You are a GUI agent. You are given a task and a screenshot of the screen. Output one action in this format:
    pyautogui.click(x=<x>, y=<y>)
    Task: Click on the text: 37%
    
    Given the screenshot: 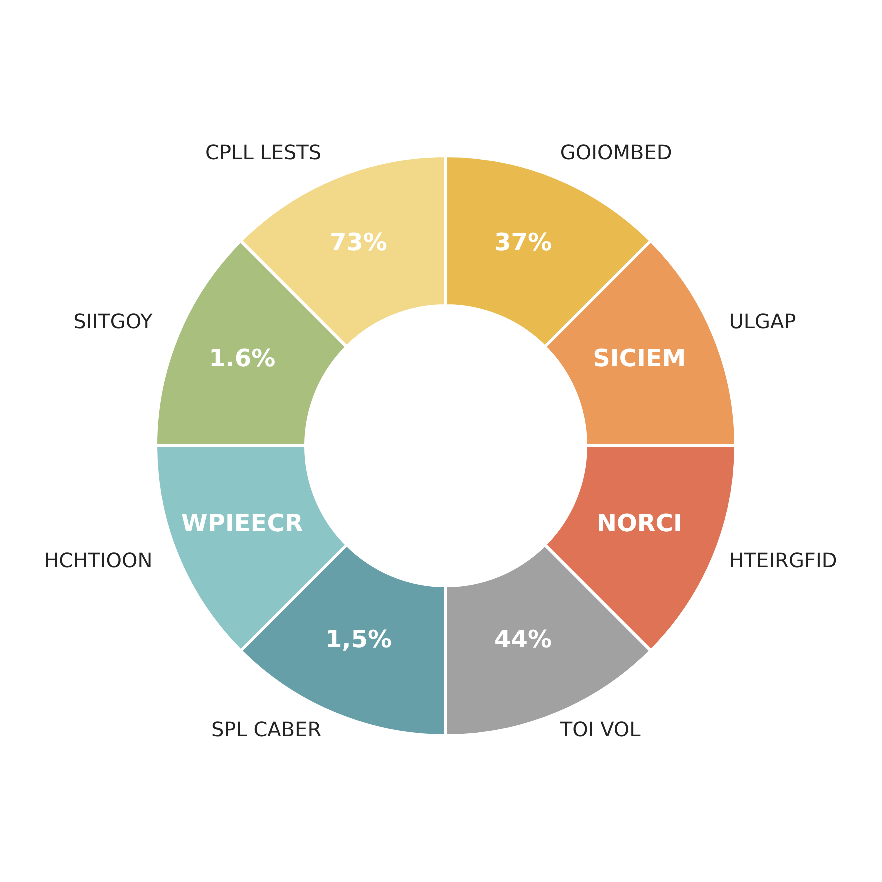 What is the action you would take?
    pyautogui.click(x=523, y=242)
    